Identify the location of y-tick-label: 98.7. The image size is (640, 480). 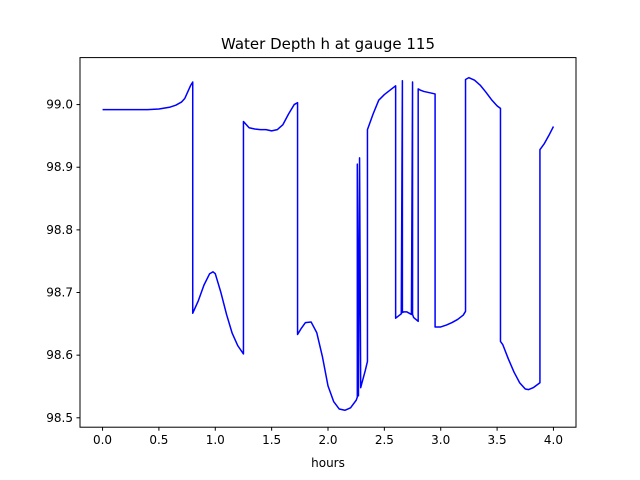
(59, 293).